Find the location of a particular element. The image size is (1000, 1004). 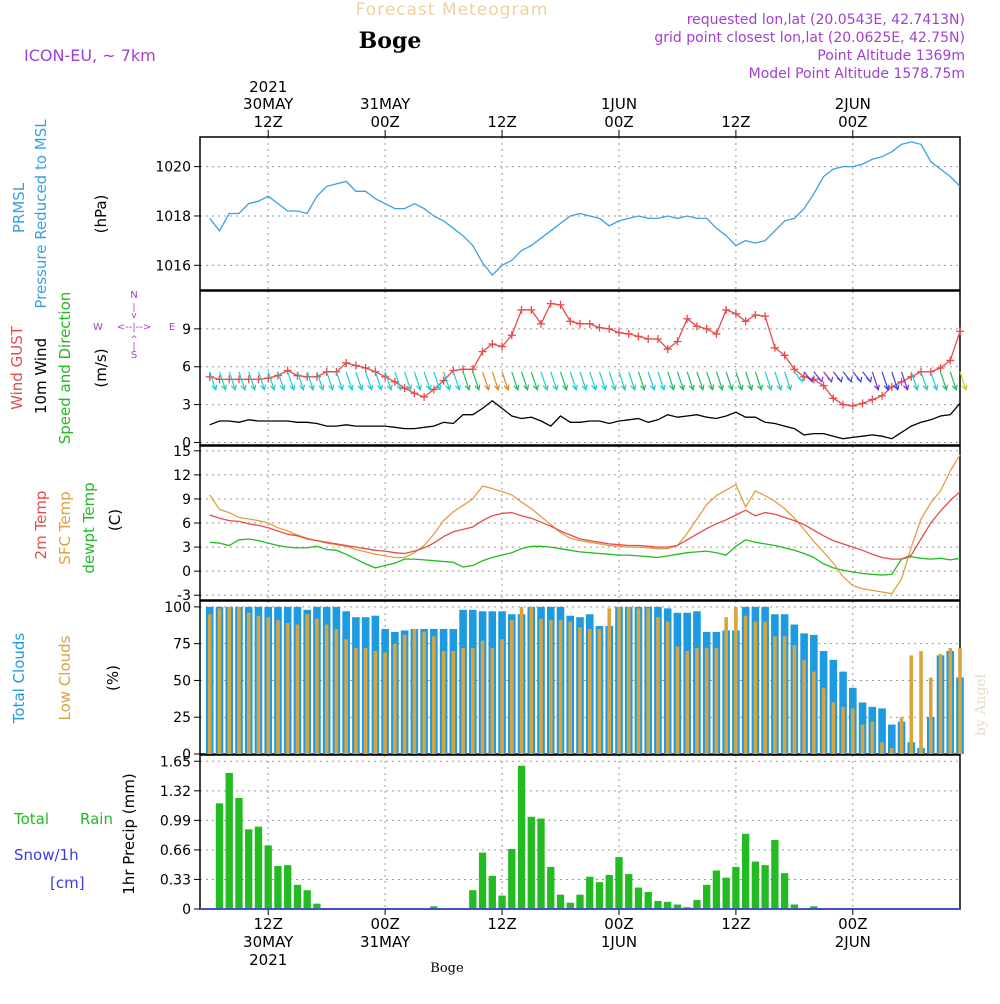

cloud-series is located at coordinates (584, 680).